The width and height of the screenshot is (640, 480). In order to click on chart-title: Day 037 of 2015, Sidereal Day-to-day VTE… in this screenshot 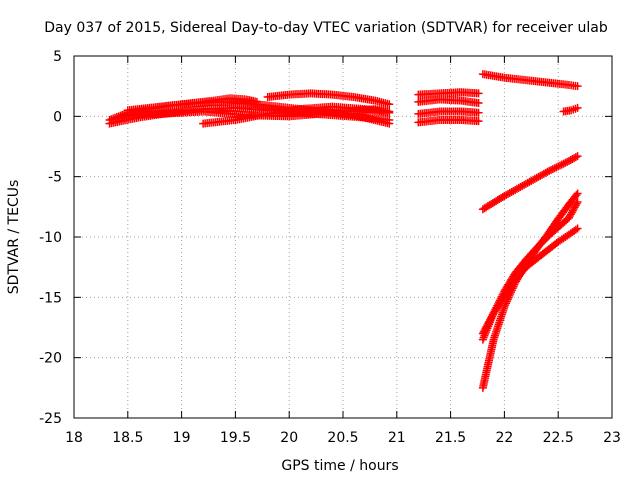, I will do `click(326, 28)`.